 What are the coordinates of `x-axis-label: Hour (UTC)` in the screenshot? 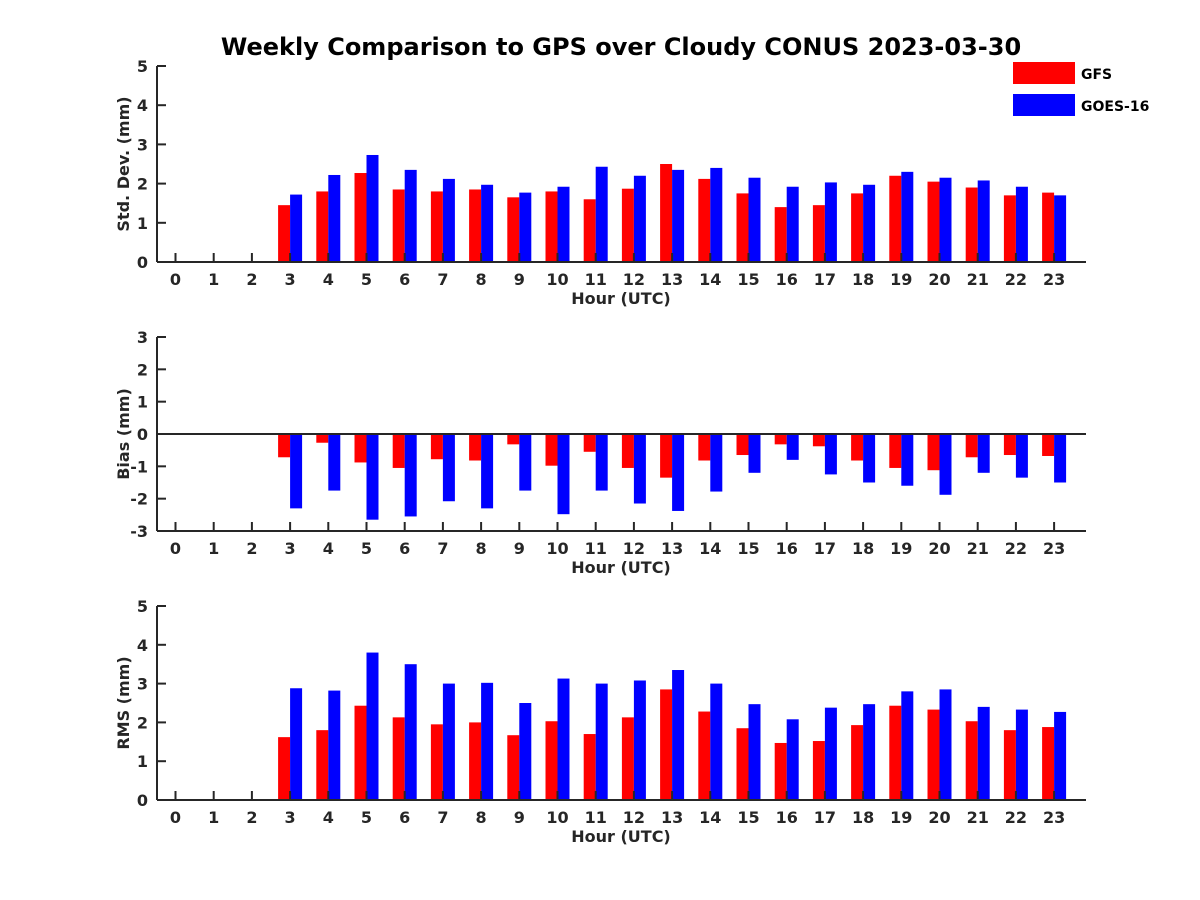 It's located at (621, 567).